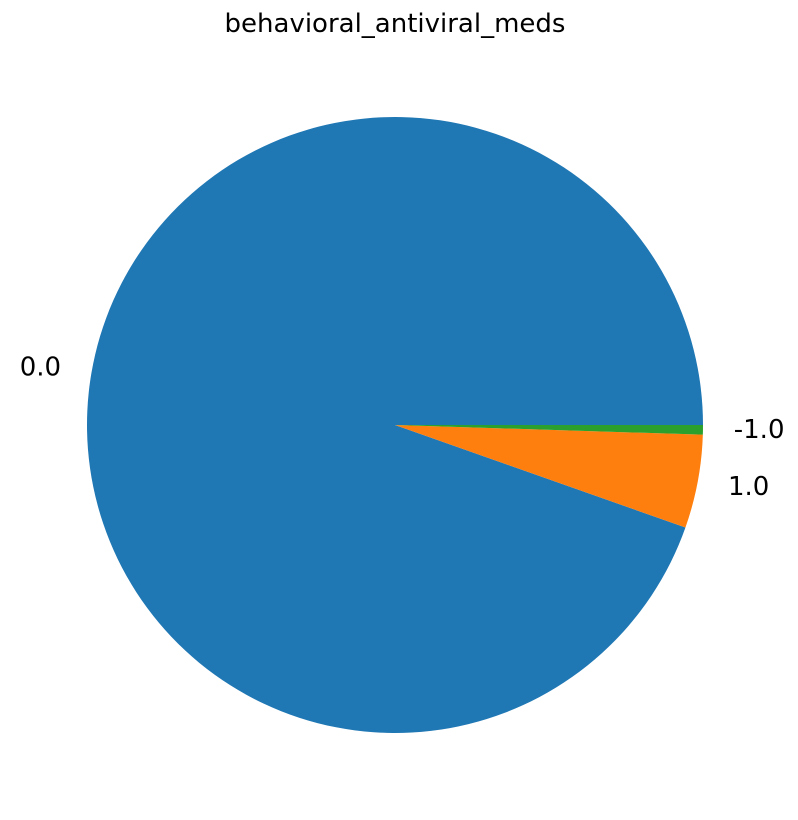 Image resolution: width=798 pixels, height=820 pixels. I want to click on pie-slice-label: 1.0, so click(748, 487).